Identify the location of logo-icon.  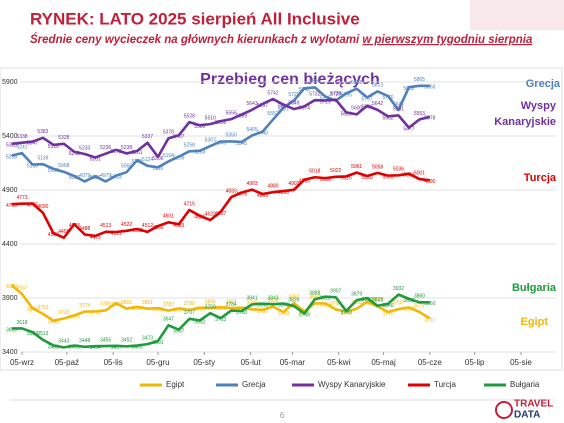
(504, 410).